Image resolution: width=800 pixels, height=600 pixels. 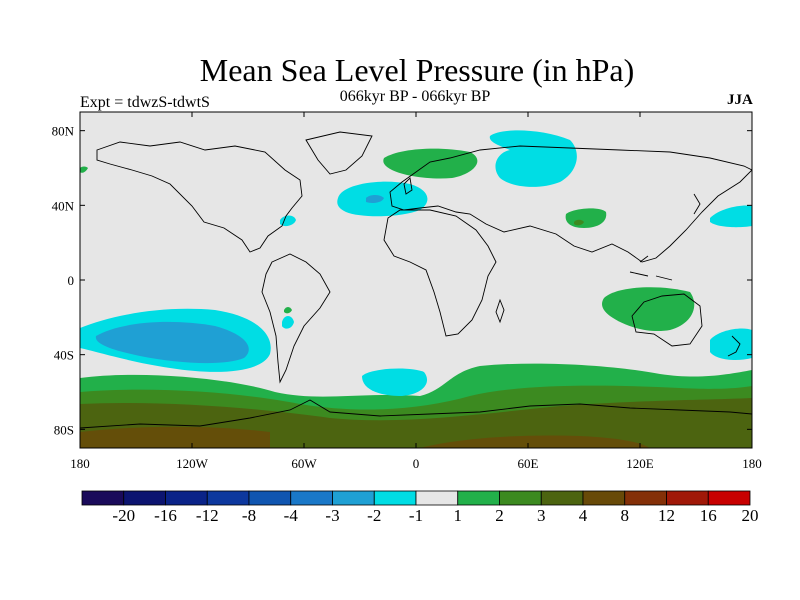 What do you see at coordinates (440, 273) in the screenshot?
I see `coastline-africa` at bounding box center [440, 273].